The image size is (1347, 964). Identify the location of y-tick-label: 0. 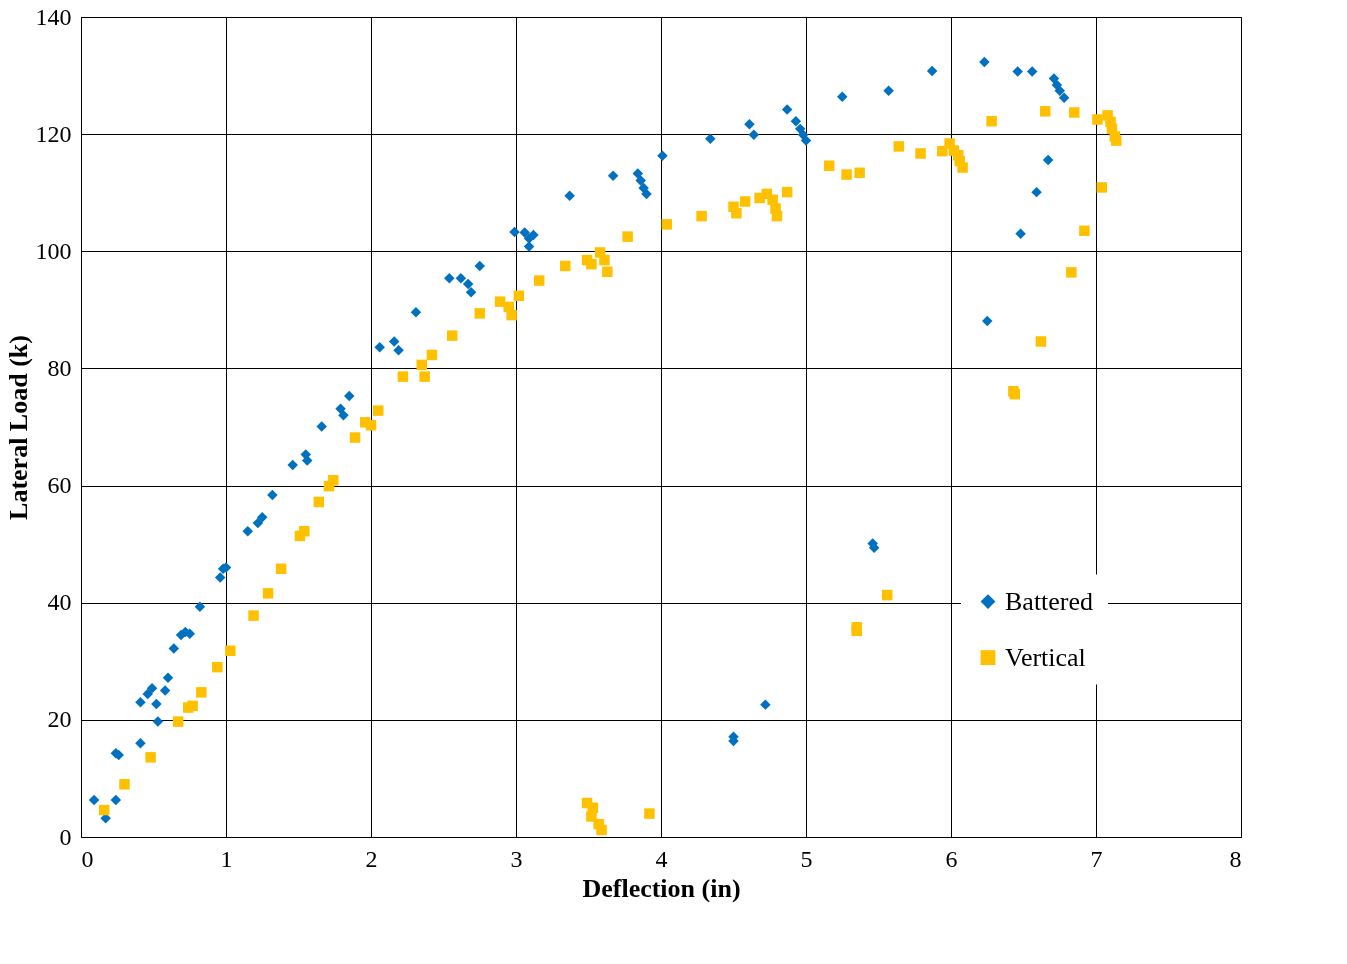
(65, 836).